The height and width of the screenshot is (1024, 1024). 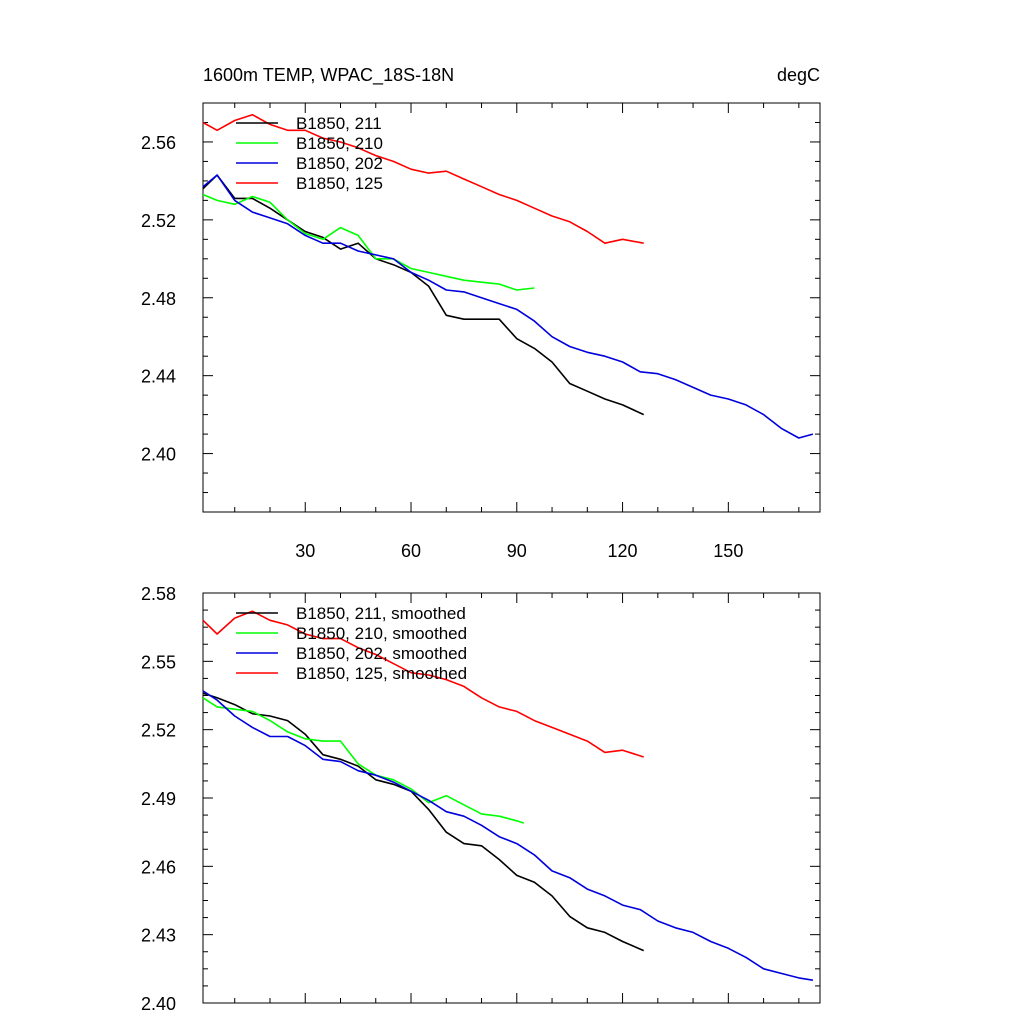 I want to click on y-tick-label: 2.48, so click(x=158, y=299).